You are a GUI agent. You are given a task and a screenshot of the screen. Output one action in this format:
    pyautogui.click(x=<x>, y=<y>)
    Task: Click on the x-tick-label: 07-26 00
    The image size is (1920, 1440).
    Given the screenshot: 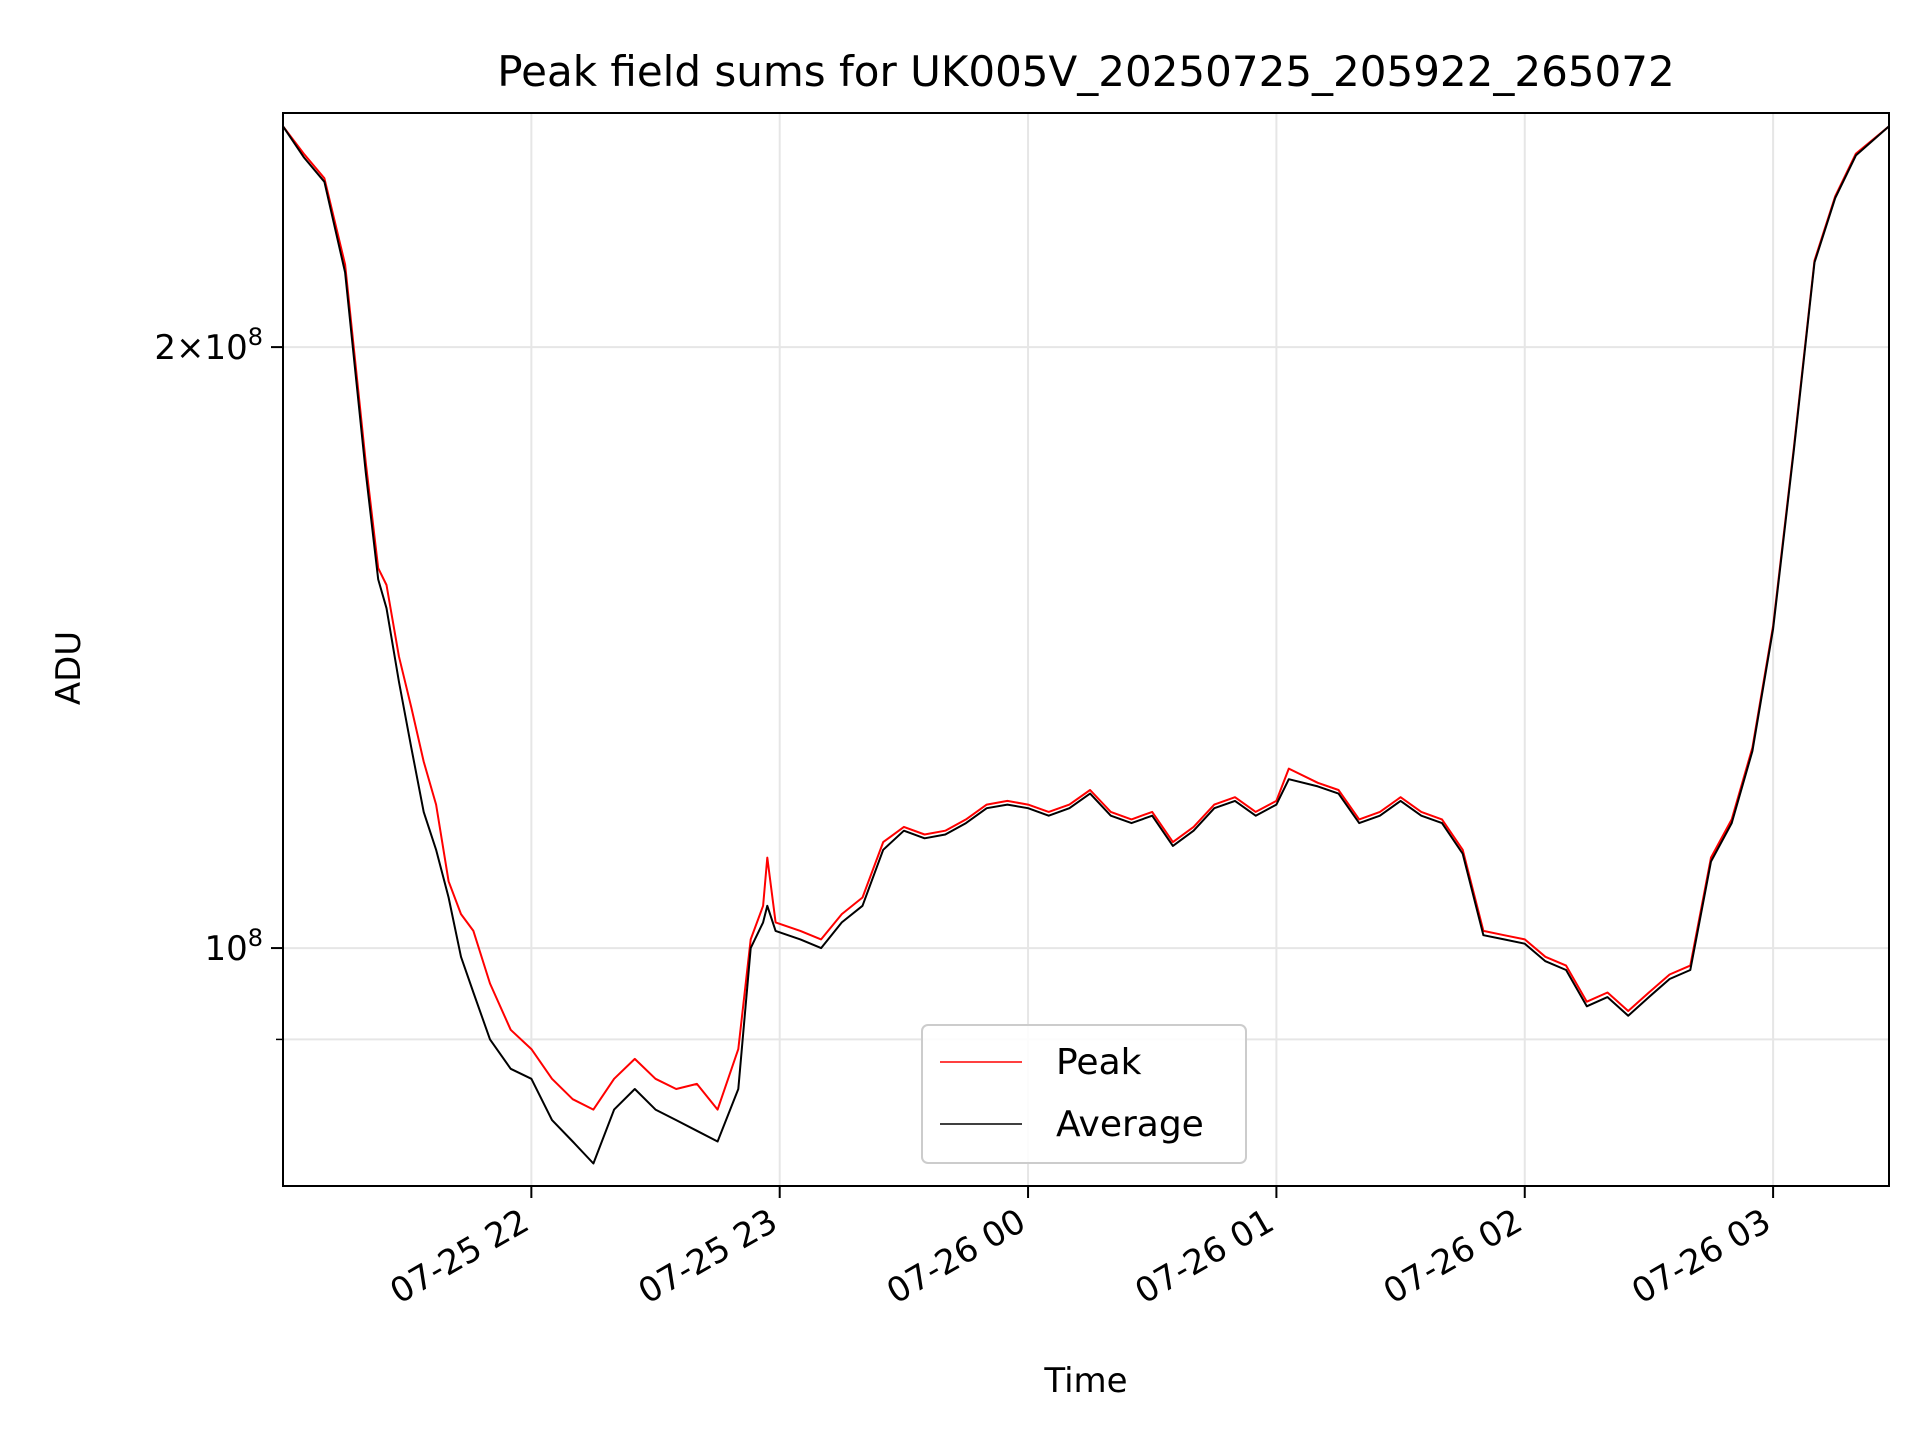 What is the action you would take?
    pyautogui.click(x=956, y=1256)
    